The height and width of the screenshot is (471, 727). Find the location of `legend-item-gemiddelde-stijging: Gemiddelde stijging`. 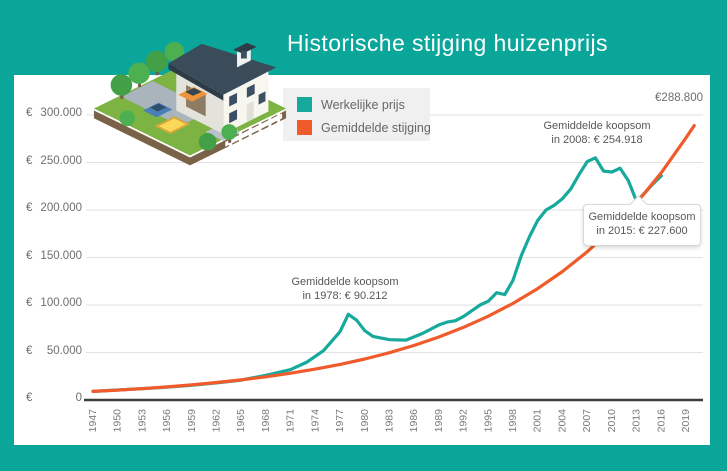

legend-item-gemiddelde-stijging: Gemiddelde stijging is located at coordinates (364, 127).